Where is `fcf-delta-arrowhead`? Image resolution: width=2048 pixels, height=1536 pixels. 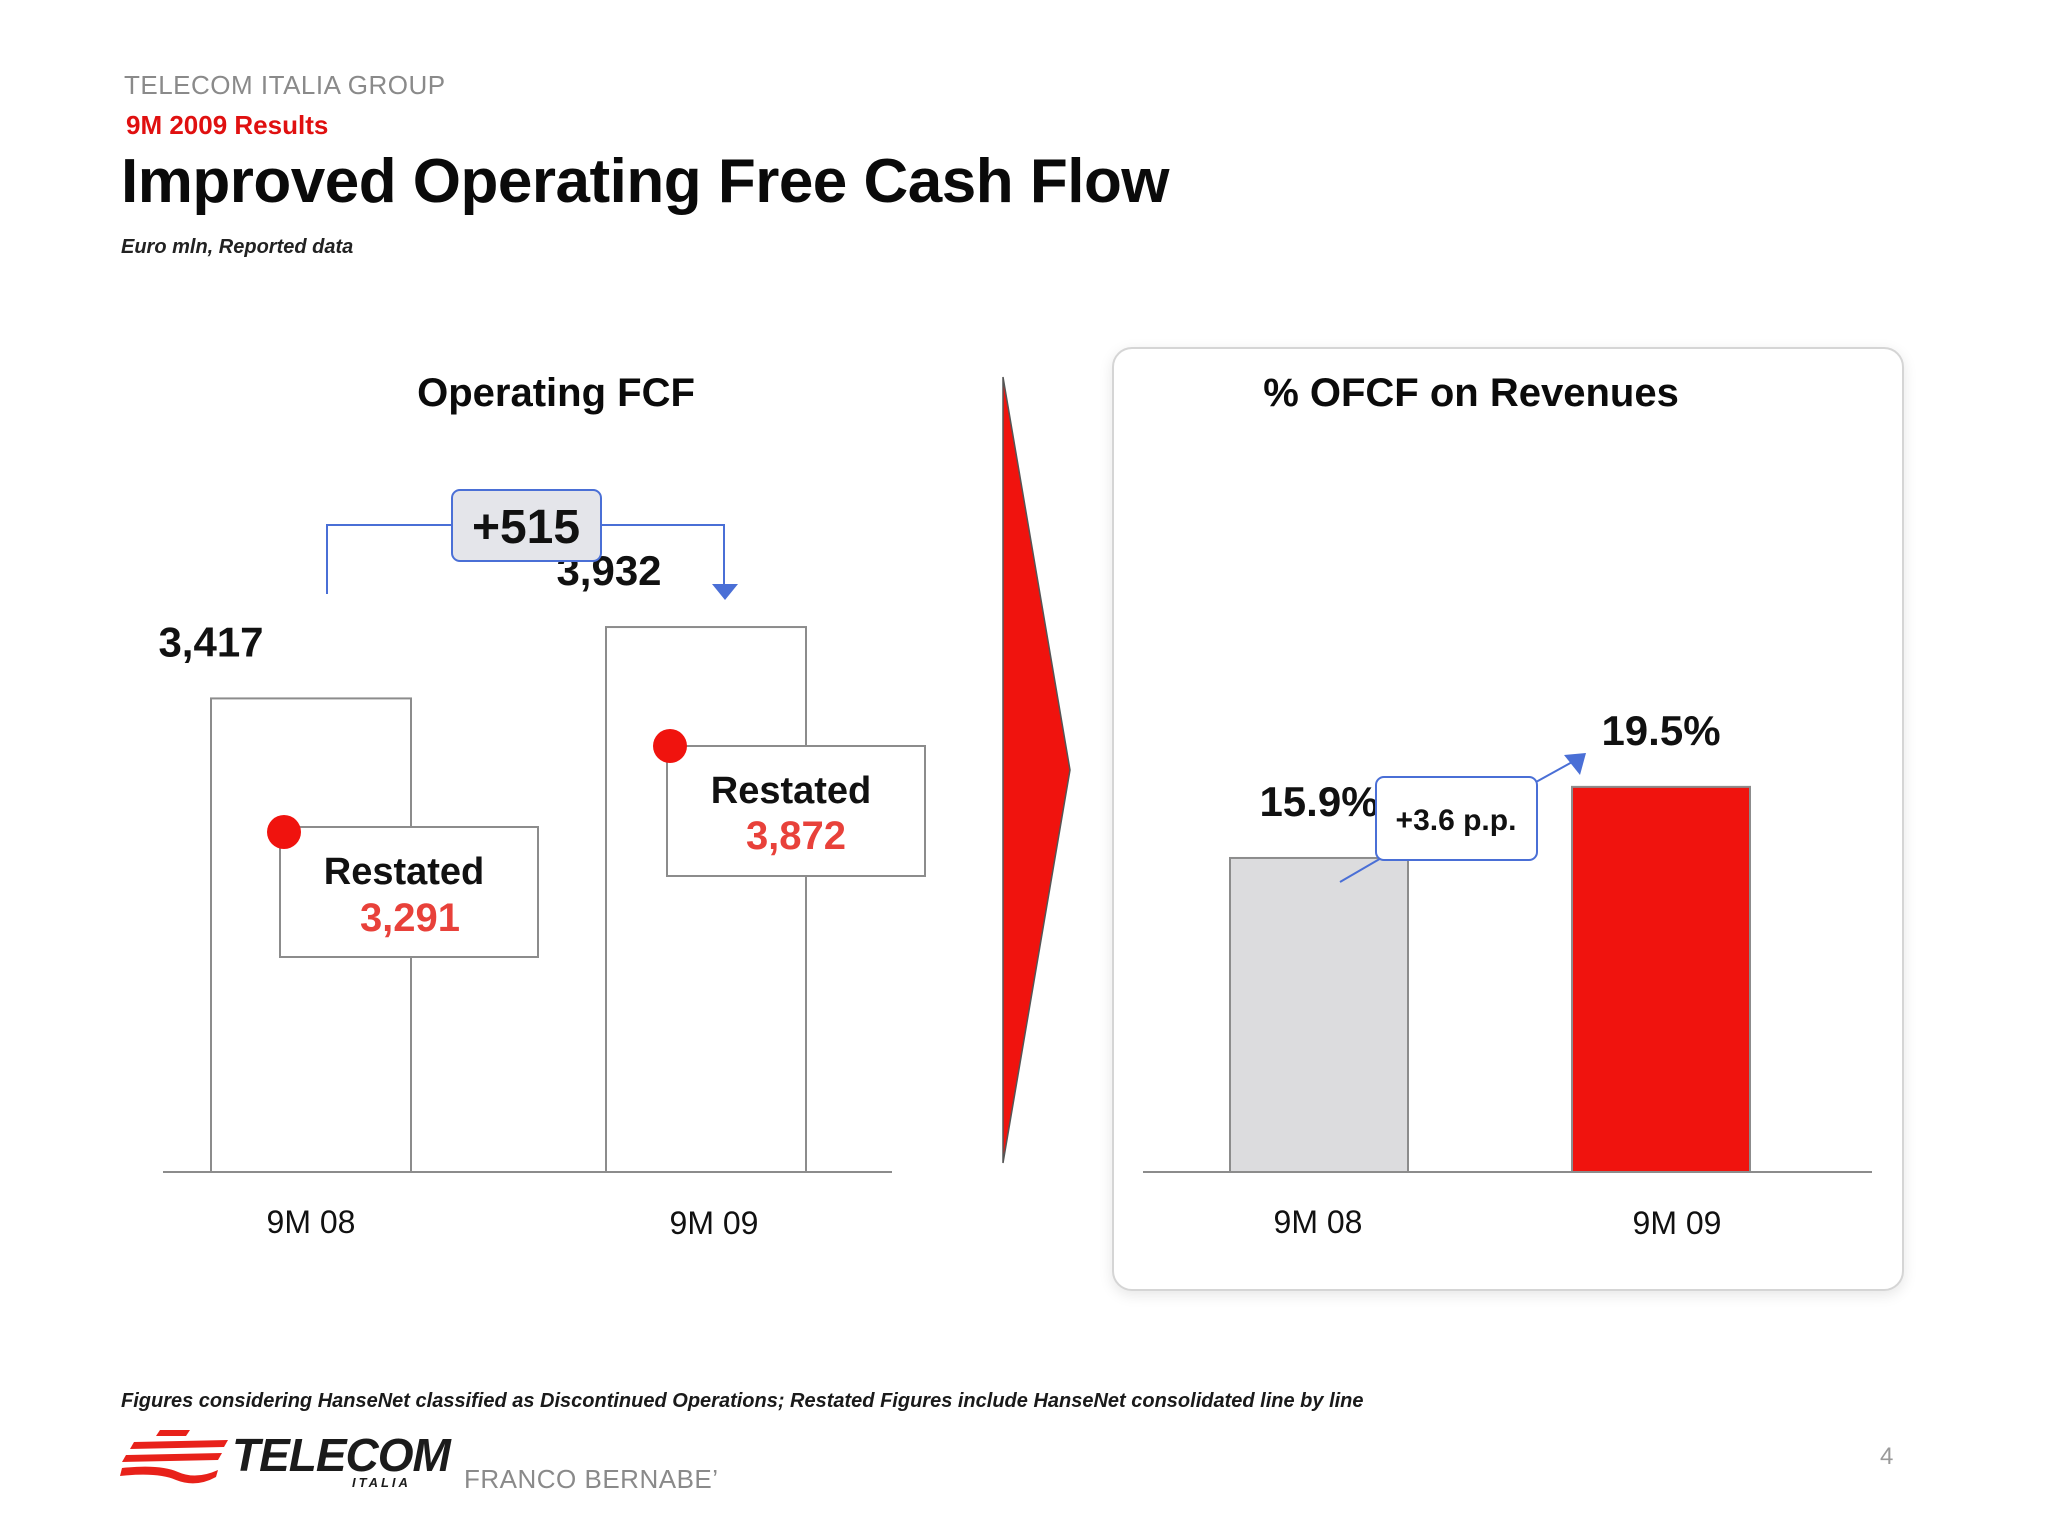
fcf-delta-arrowhead is located at coordinates (725, 592).